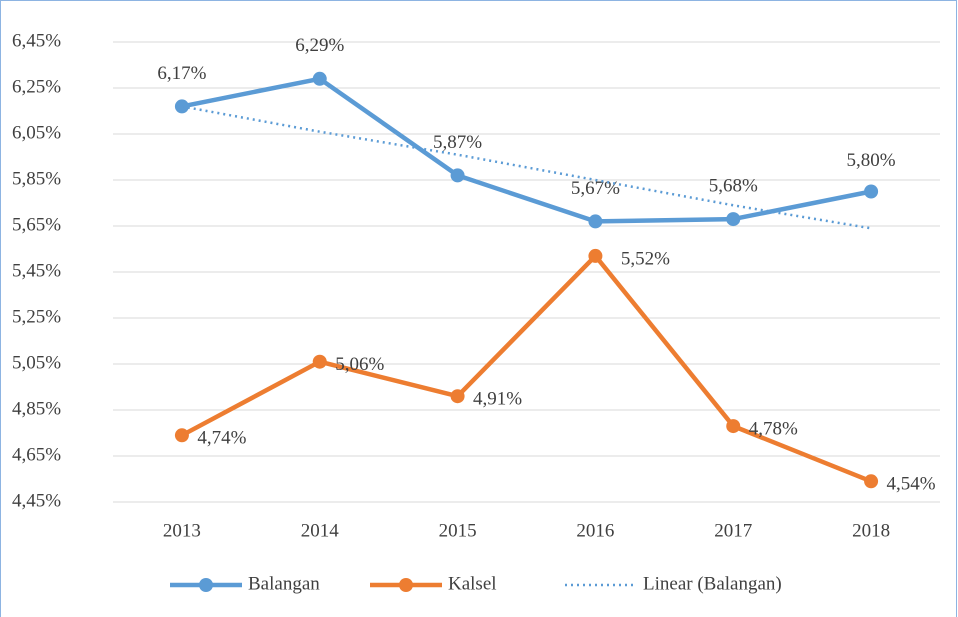 Image resolution: width=958 pixels, height=617 pixels. Describe the element at coordinates (871, 530) in the screenshot. I see `x-tick-label: 2018` at that location.